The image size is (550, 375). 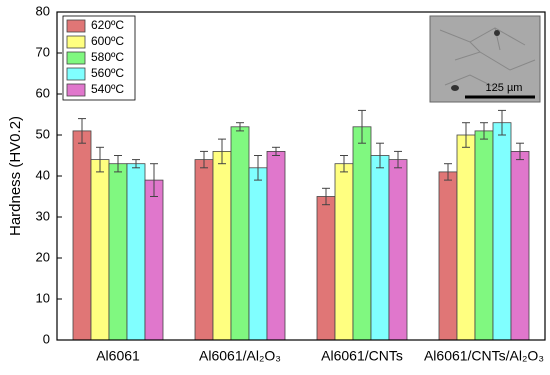 What do you see at coordinates (43, 174) in the screenshot?
I see `y-tick-label: 40` at bounding box center [43, 174].